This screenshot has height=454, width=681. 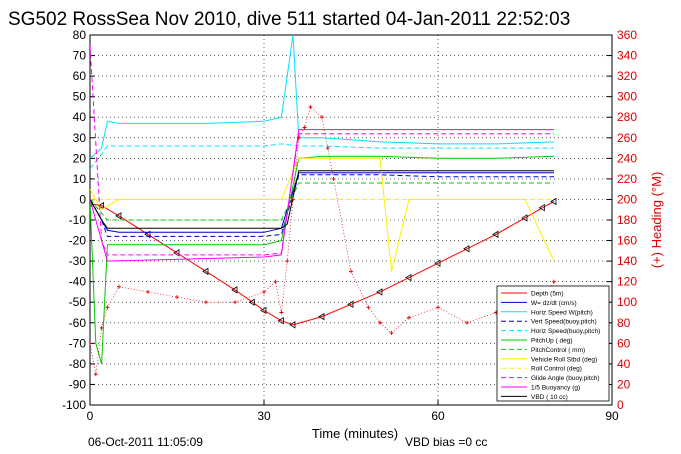 What do you see at coordinates (78, 282) in the screenshot?
I see `y-tick-label-left: -40` at bounding box center [78, 282].